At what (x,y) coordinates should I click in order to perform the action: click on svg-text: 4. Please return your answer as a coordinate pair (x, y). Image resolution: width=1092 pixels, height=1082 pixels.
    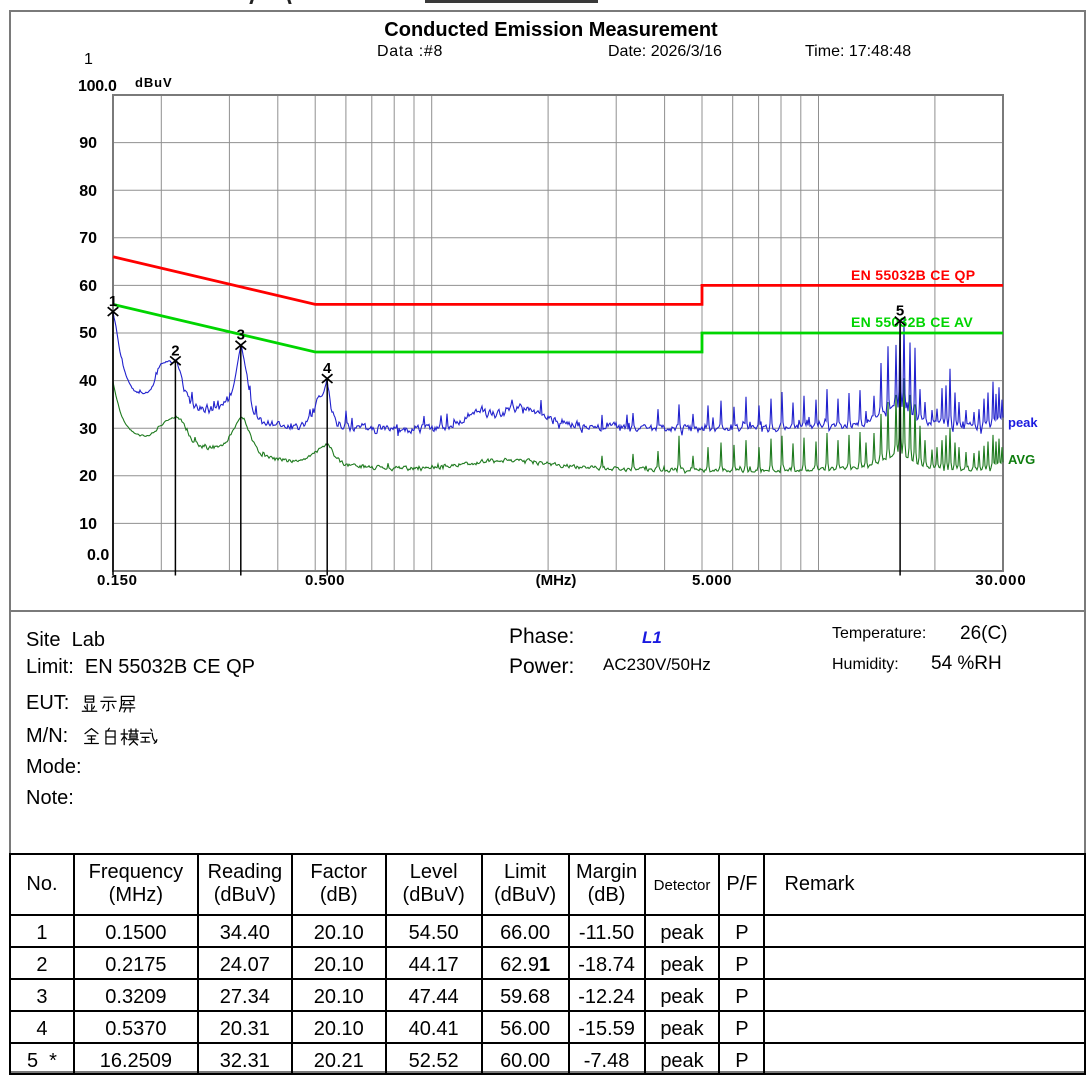
    Looking at the image, I should click on (327, 368).